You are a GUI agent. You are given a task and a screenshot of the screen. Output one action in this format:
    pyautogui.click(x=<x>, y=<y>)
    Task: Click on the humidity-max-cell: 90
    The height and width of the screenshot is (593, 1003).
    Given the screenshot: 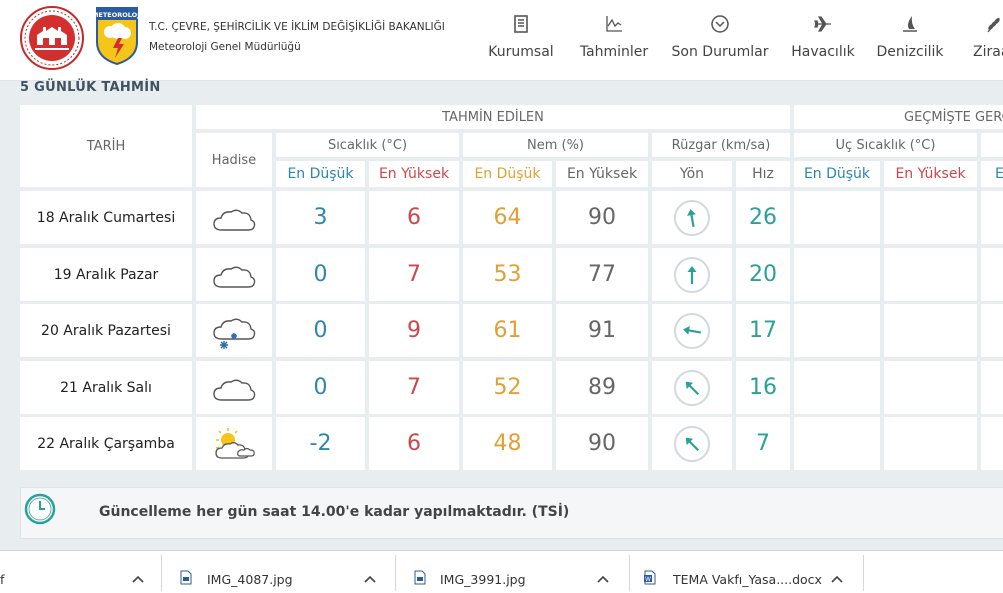 What is the action you would take?
    pyautogui.click(x=602, y=443)
    